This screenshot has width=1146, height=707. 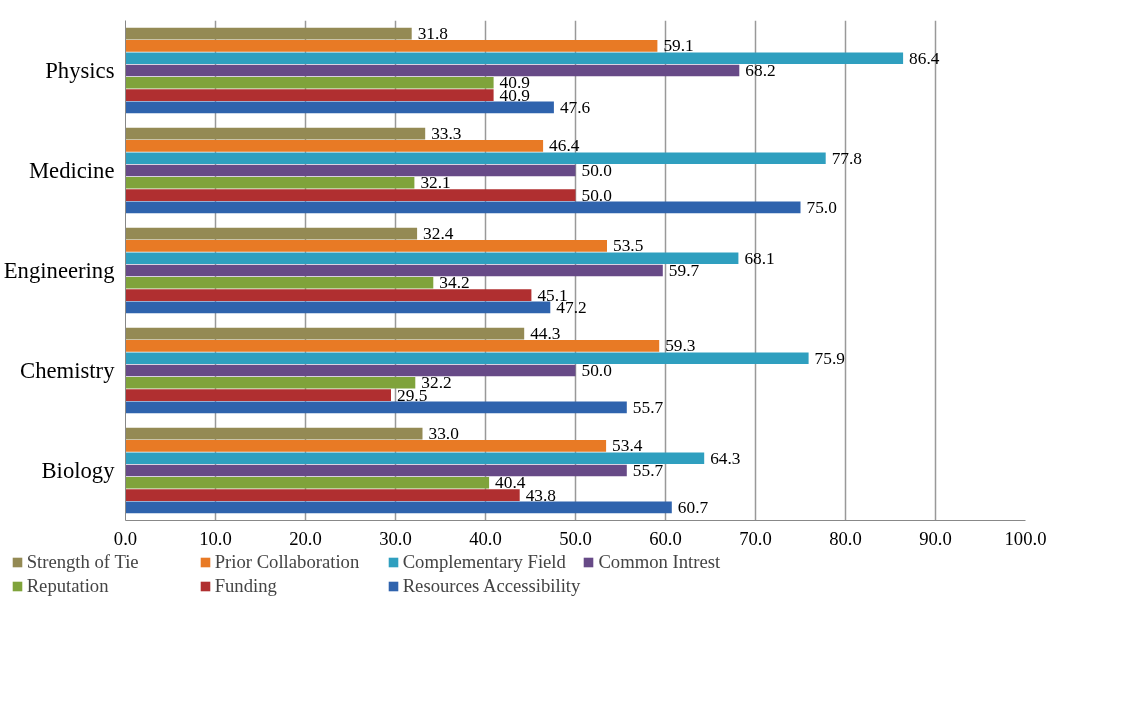 What do you see at coordinates (665, 538) in the screenshot?
I see `x-tick-label: 60.0` at bounding box center [665, 538].